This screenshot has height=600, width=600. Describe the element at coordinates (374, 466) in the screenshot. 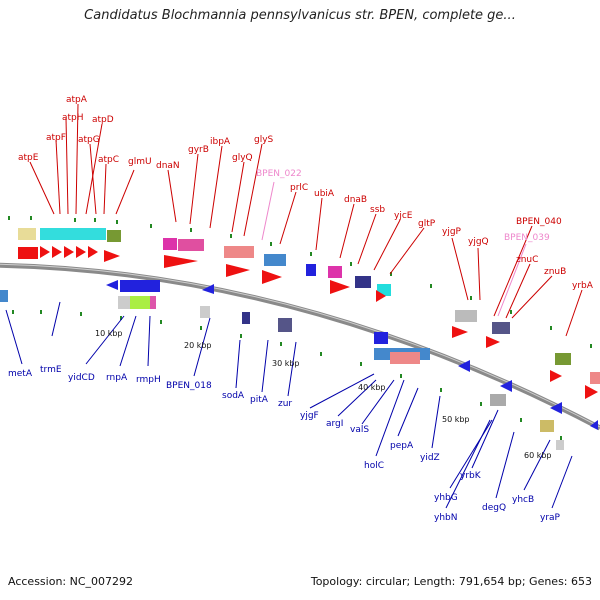

I see `gene-label: holC` at that location.